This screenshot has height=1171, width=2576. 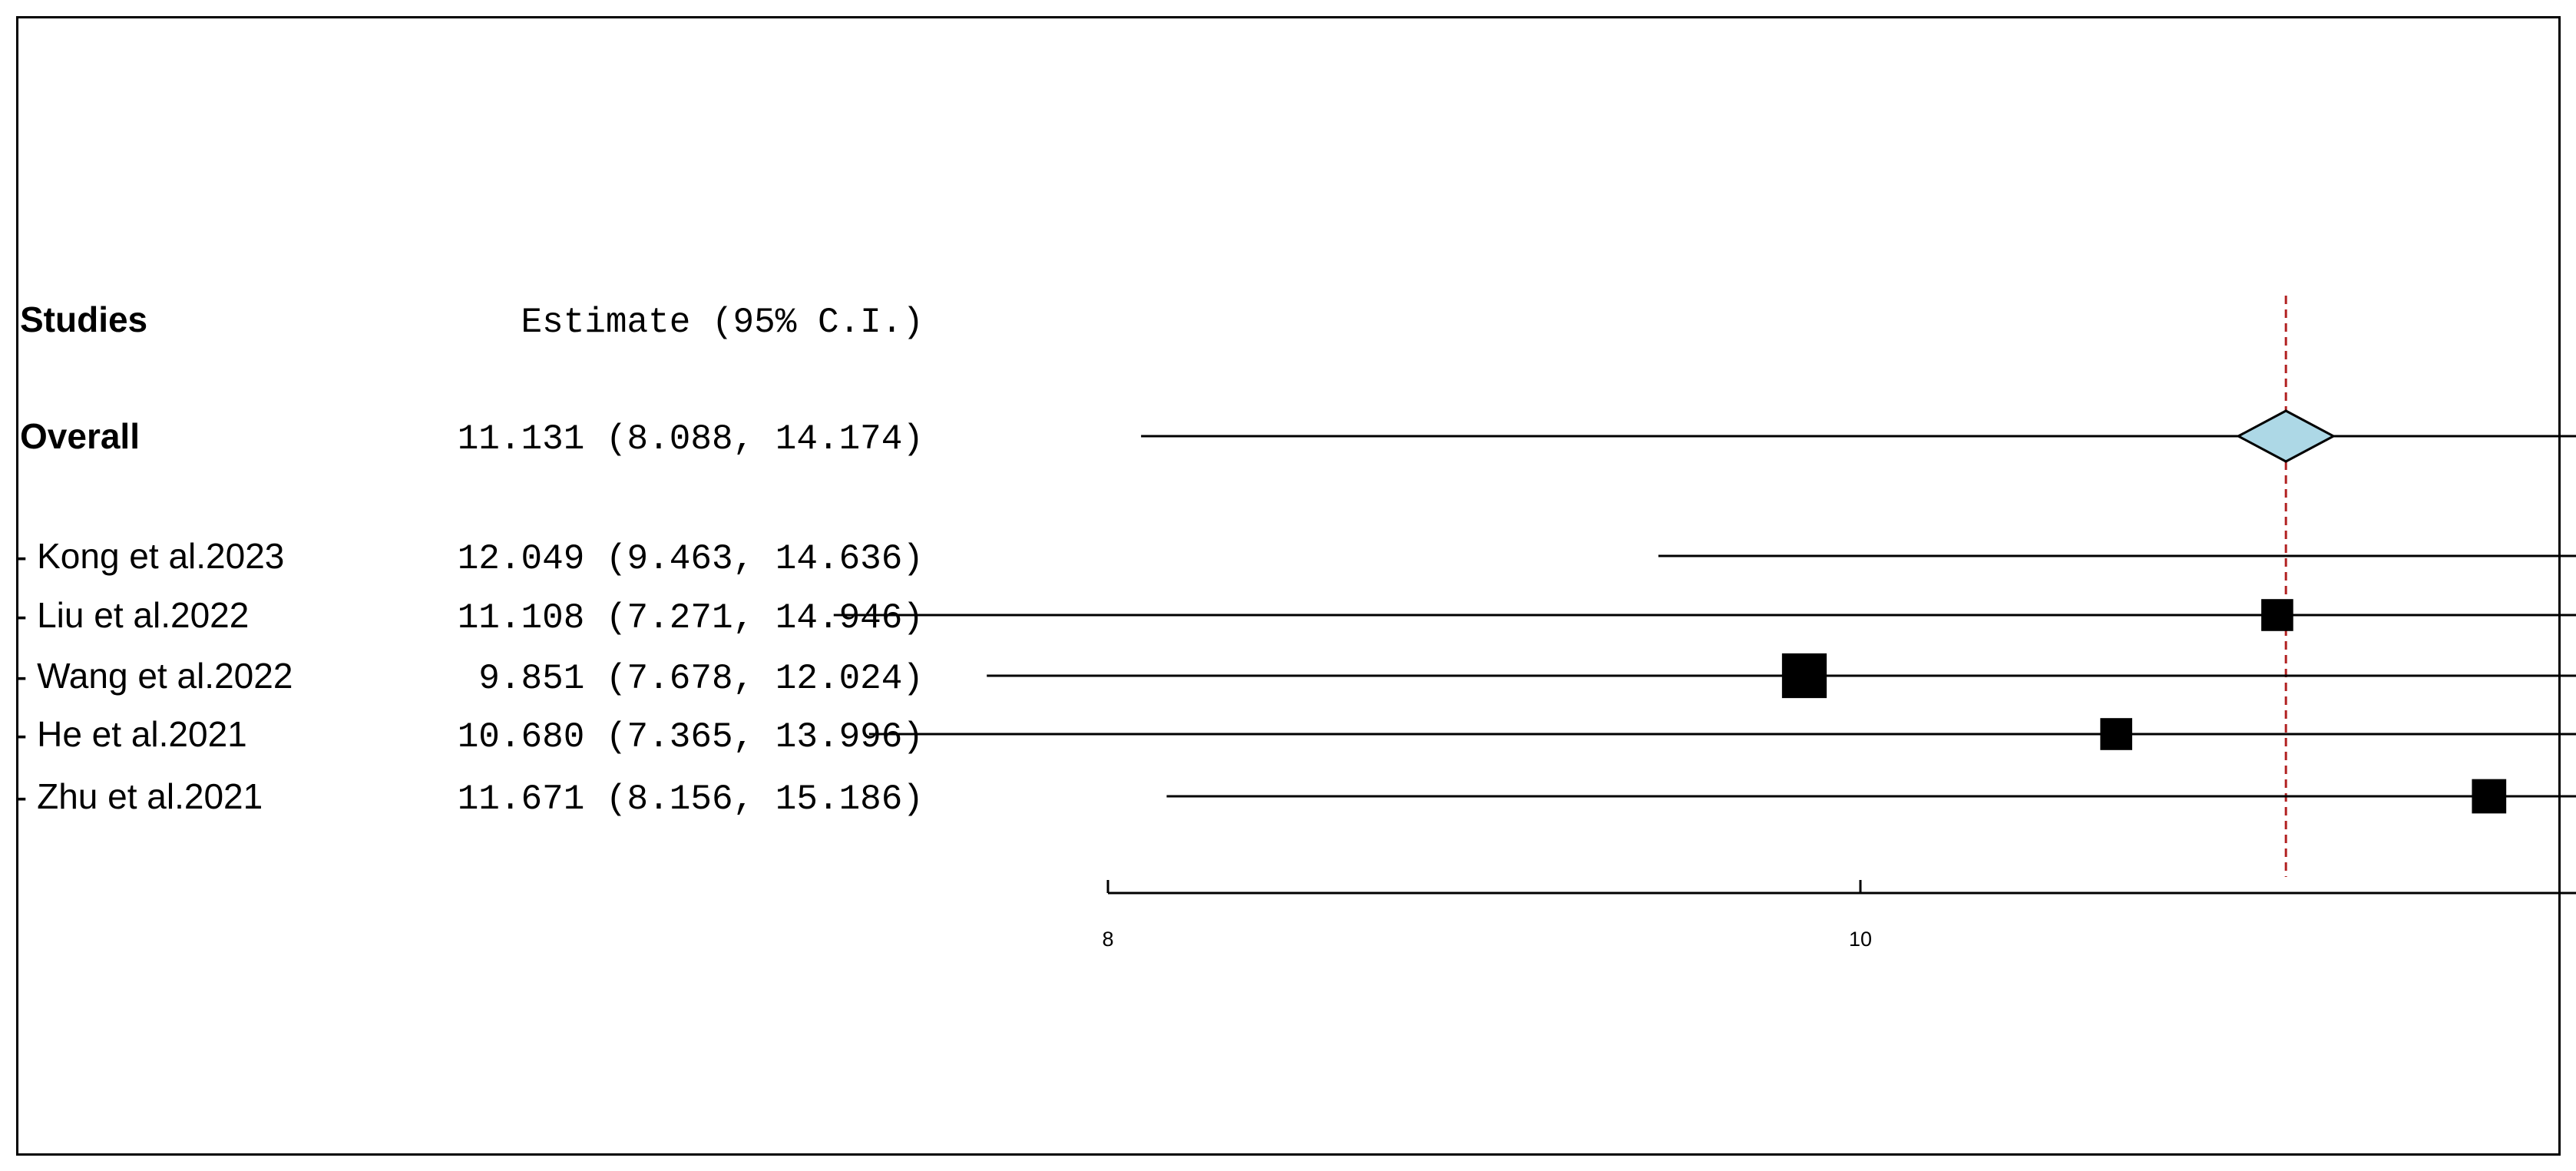 What do you see at coordinates (83, 319) in the screenshot?
I see `studies-header: Studies` at bounding box center [83, 319].